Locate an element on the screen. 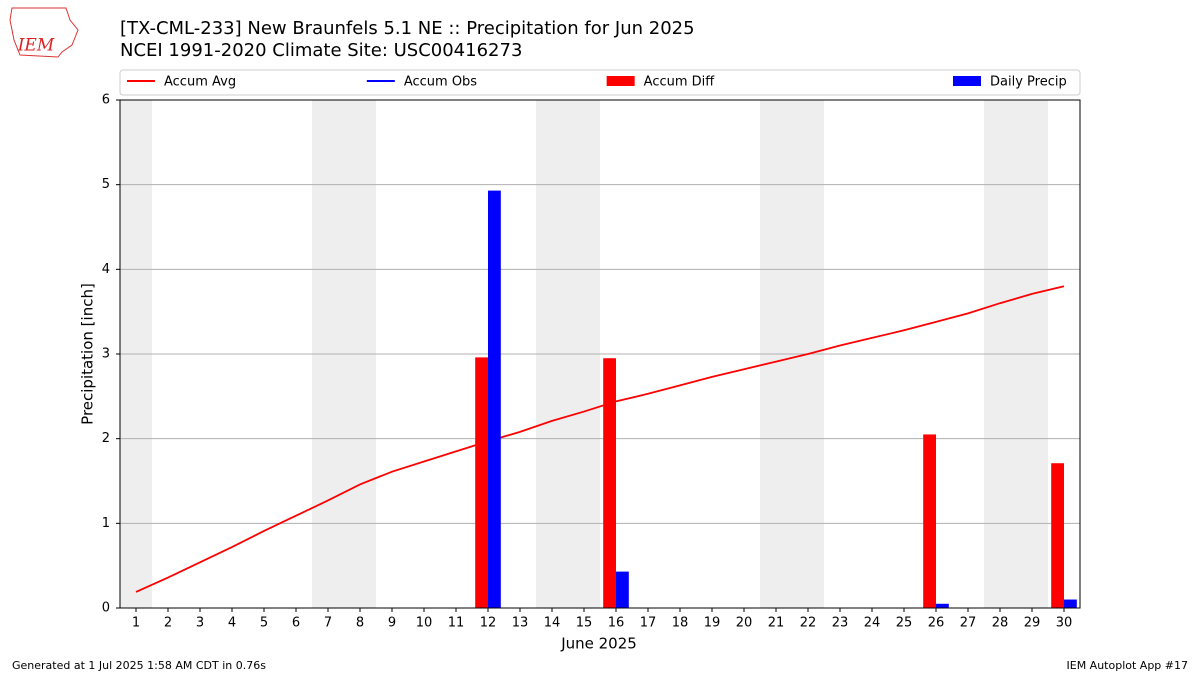  x-tick-label: 2 is located at coordinates (168, 623).